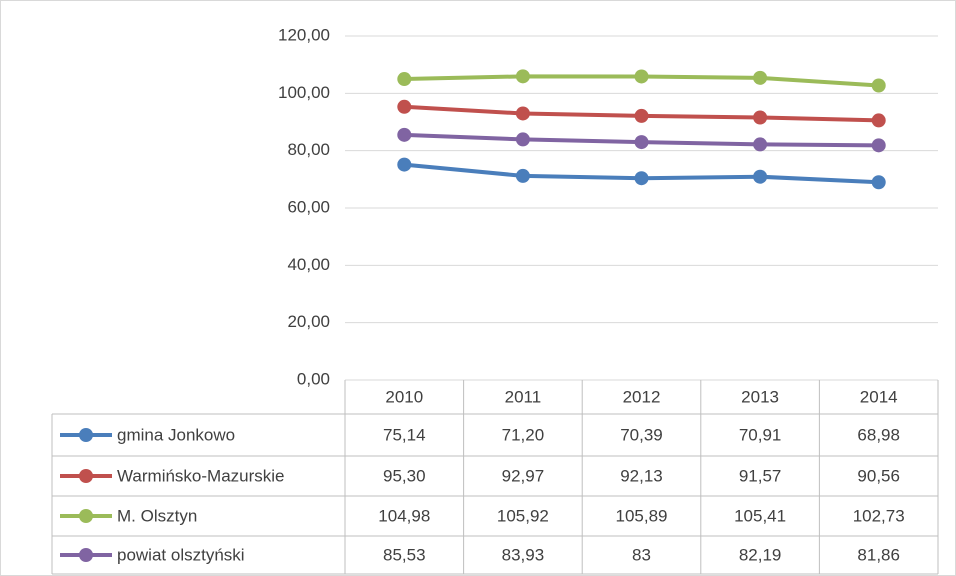 The height and width of the screenshot is (576, 956). I want to click on y-tick-label: 0,00, so click(313, 378).